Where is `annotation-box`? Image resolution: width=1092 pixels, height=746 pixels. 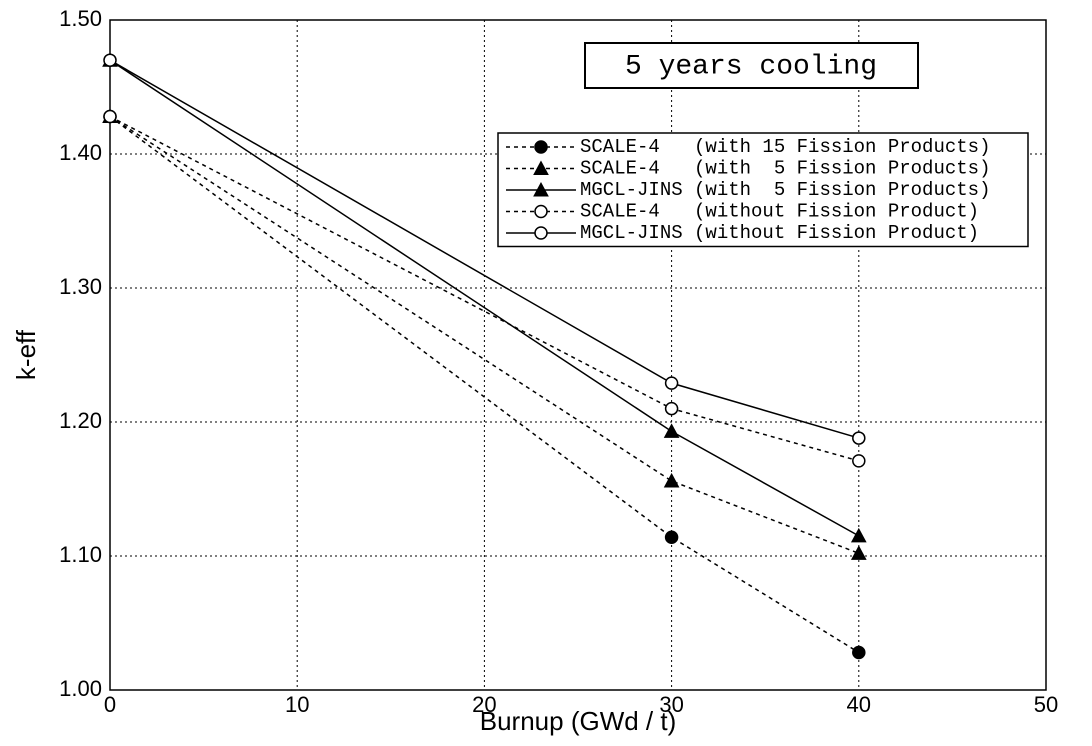 annotation-box is located at coordinates (751, 65).